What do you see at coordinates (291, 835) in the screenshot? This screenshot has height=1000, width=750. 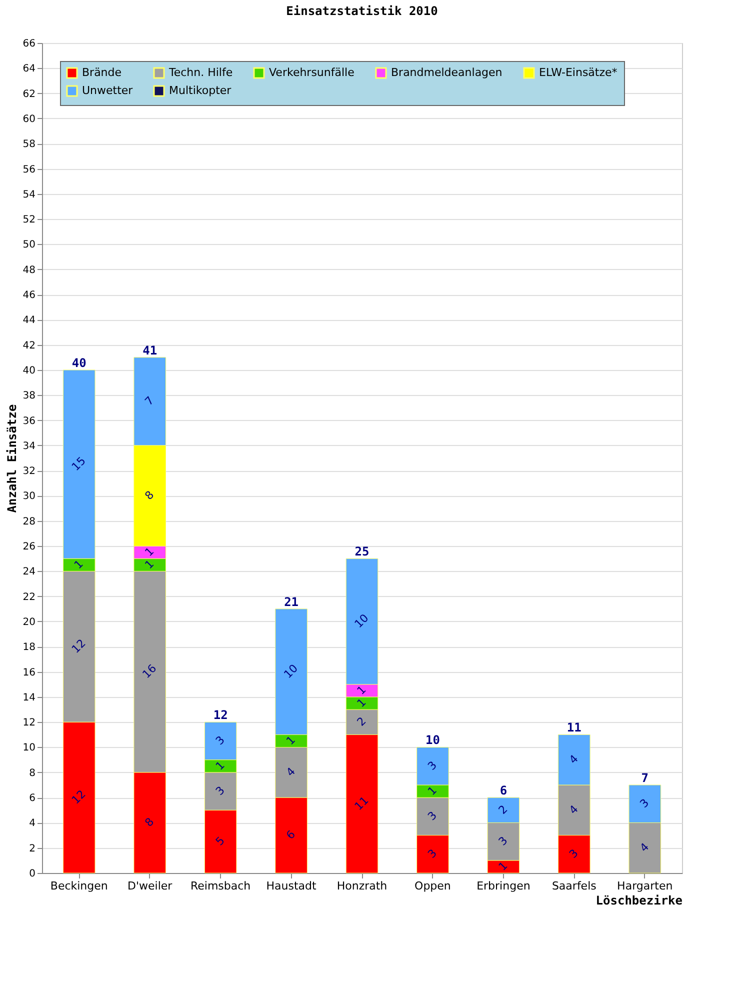 I see `data-label: 6` at bounding box center [291, 835].